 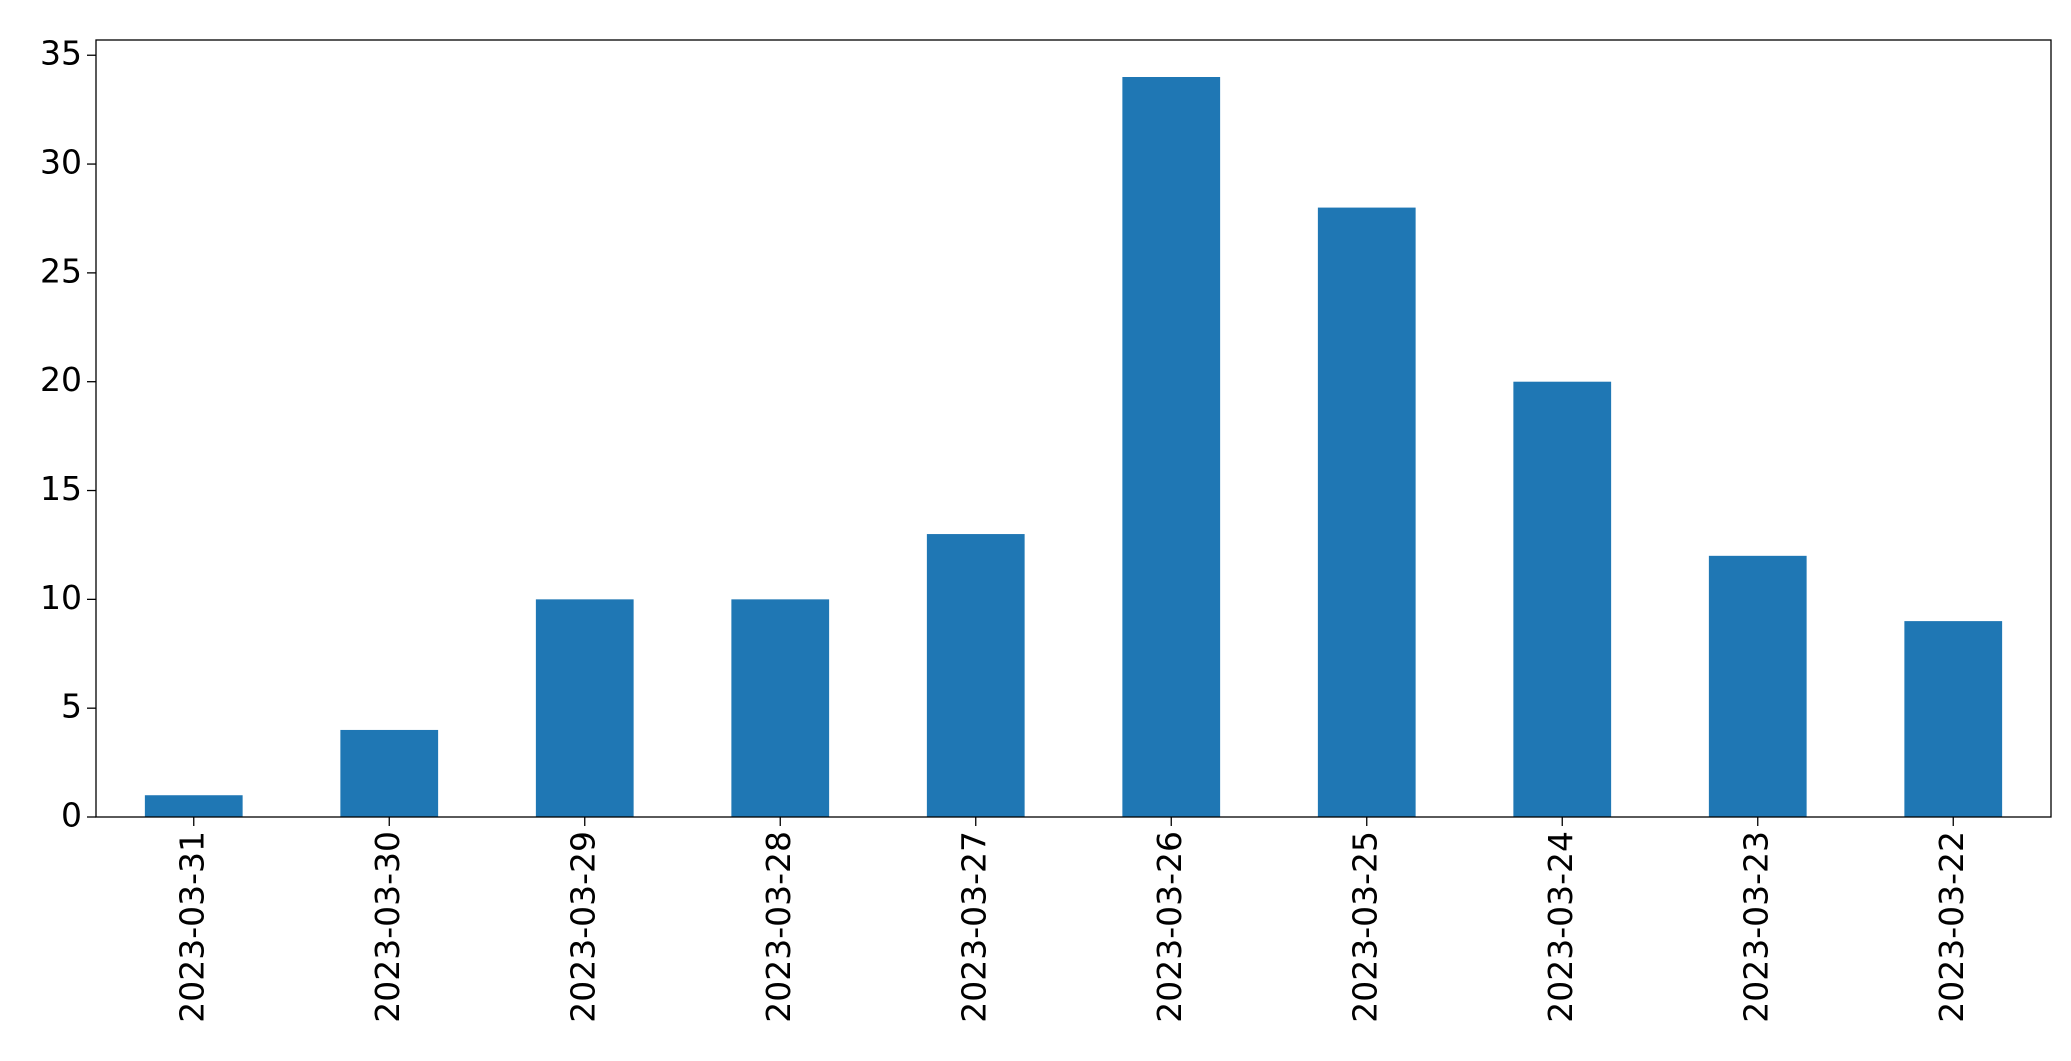 What do you see at coordinates (582, 927) in the screenshot?
I see `x-tick-label: 2023-03-29` at bounding box center [582, 927].